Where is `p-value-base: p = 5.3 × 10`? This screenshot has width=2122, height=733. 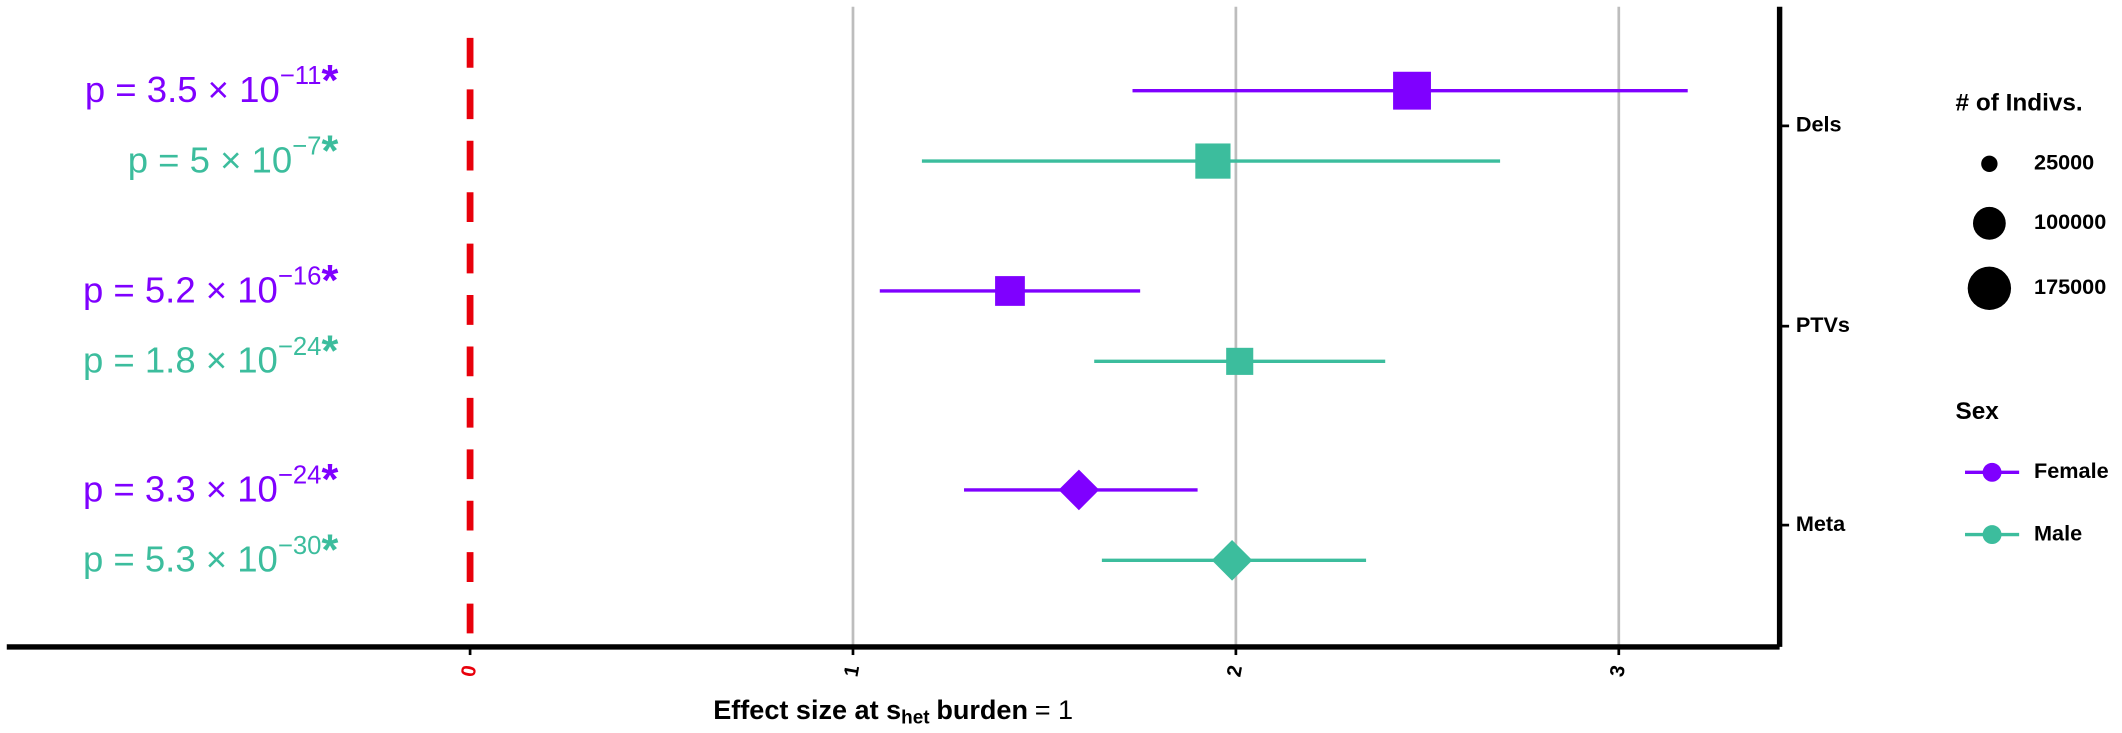
p-value-base: p = 5.3 × 10 is located at coordinates (180, 558).